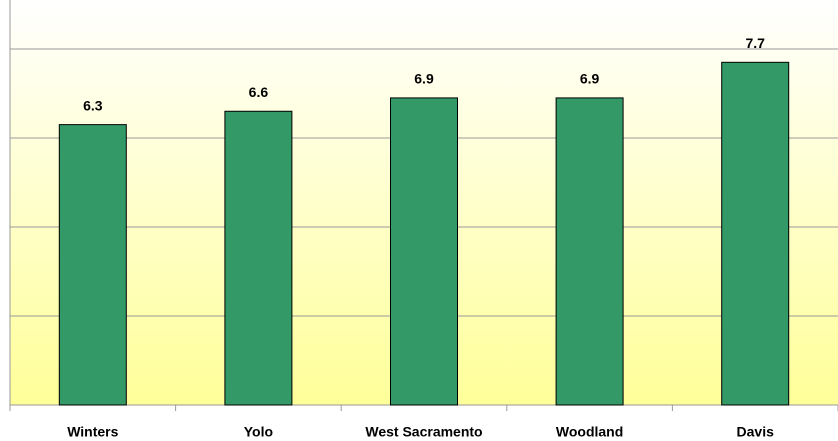 Image resolution: width=838 pixels, height=441 pixels. What do you see at coordinates (755, 43) in the screenshot?
I see `data-label: 7.7` at bounding box center [755, 43].